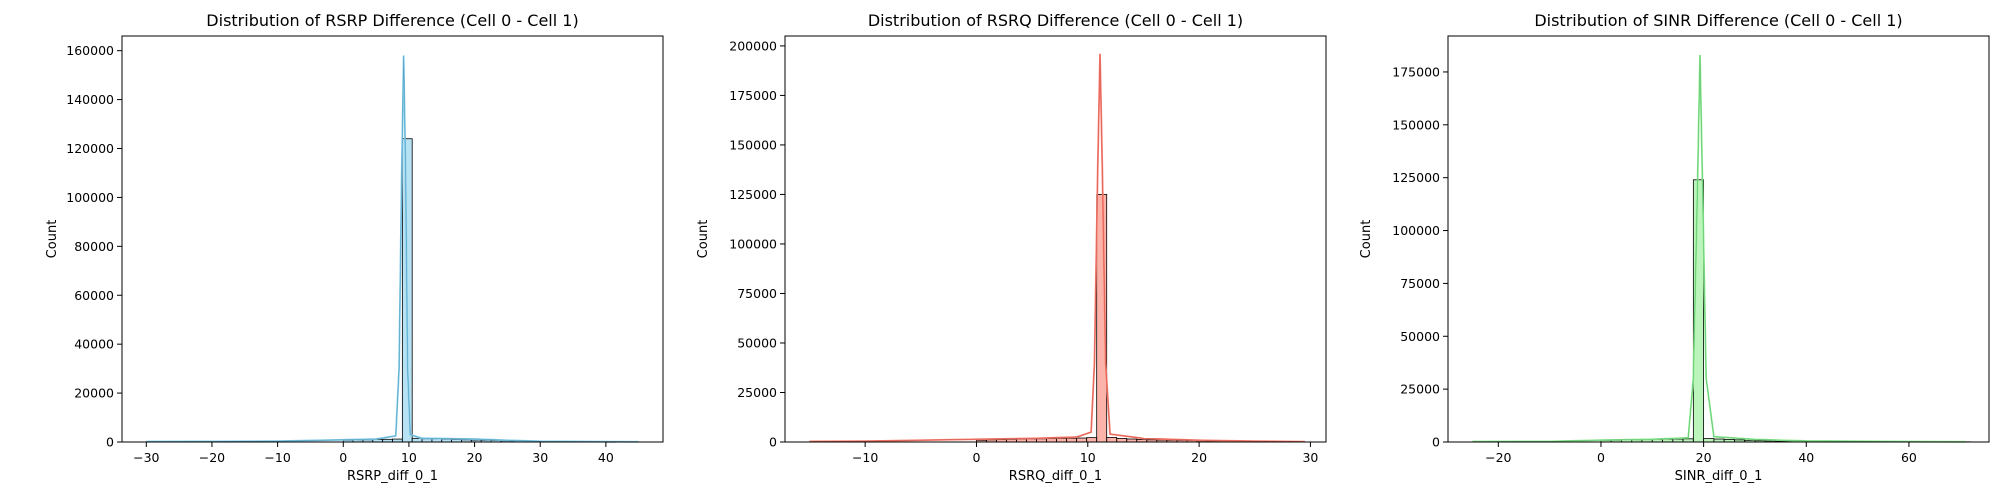 The width and height of the screenshot is (2000, 500). Describe the element at coordinates (1055, 476) in the screenshot. I see `x-axis-label: RSRQ_diff_0_1` at that location.